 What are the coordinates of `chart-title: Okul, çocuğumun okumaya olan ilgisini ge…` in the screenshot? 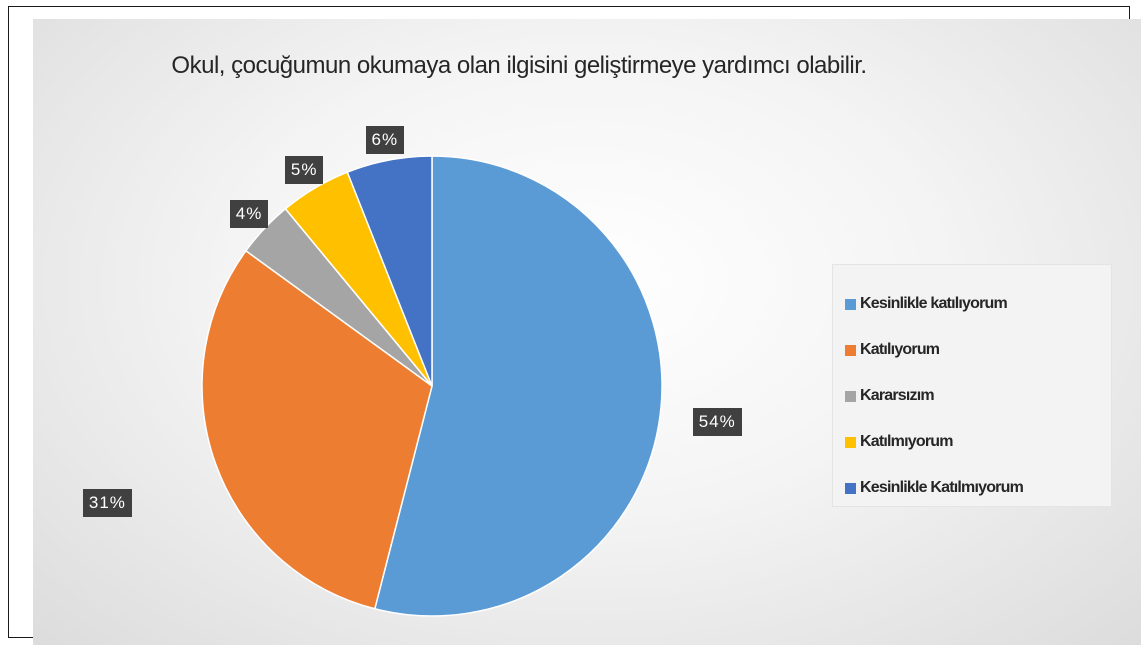 It's located at (519, 65).